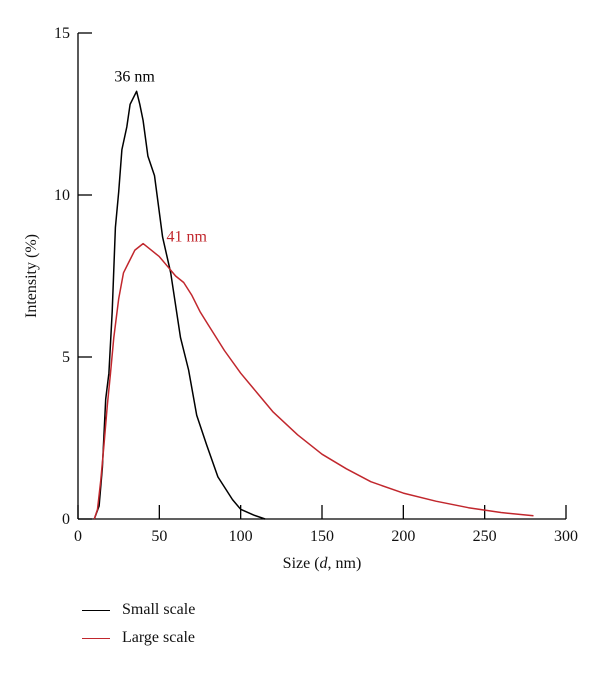 Image resolution: width=600 pixels, height=673 pixels. I want to click on legend-item-small-scale: Small scale, so click(138, 610).